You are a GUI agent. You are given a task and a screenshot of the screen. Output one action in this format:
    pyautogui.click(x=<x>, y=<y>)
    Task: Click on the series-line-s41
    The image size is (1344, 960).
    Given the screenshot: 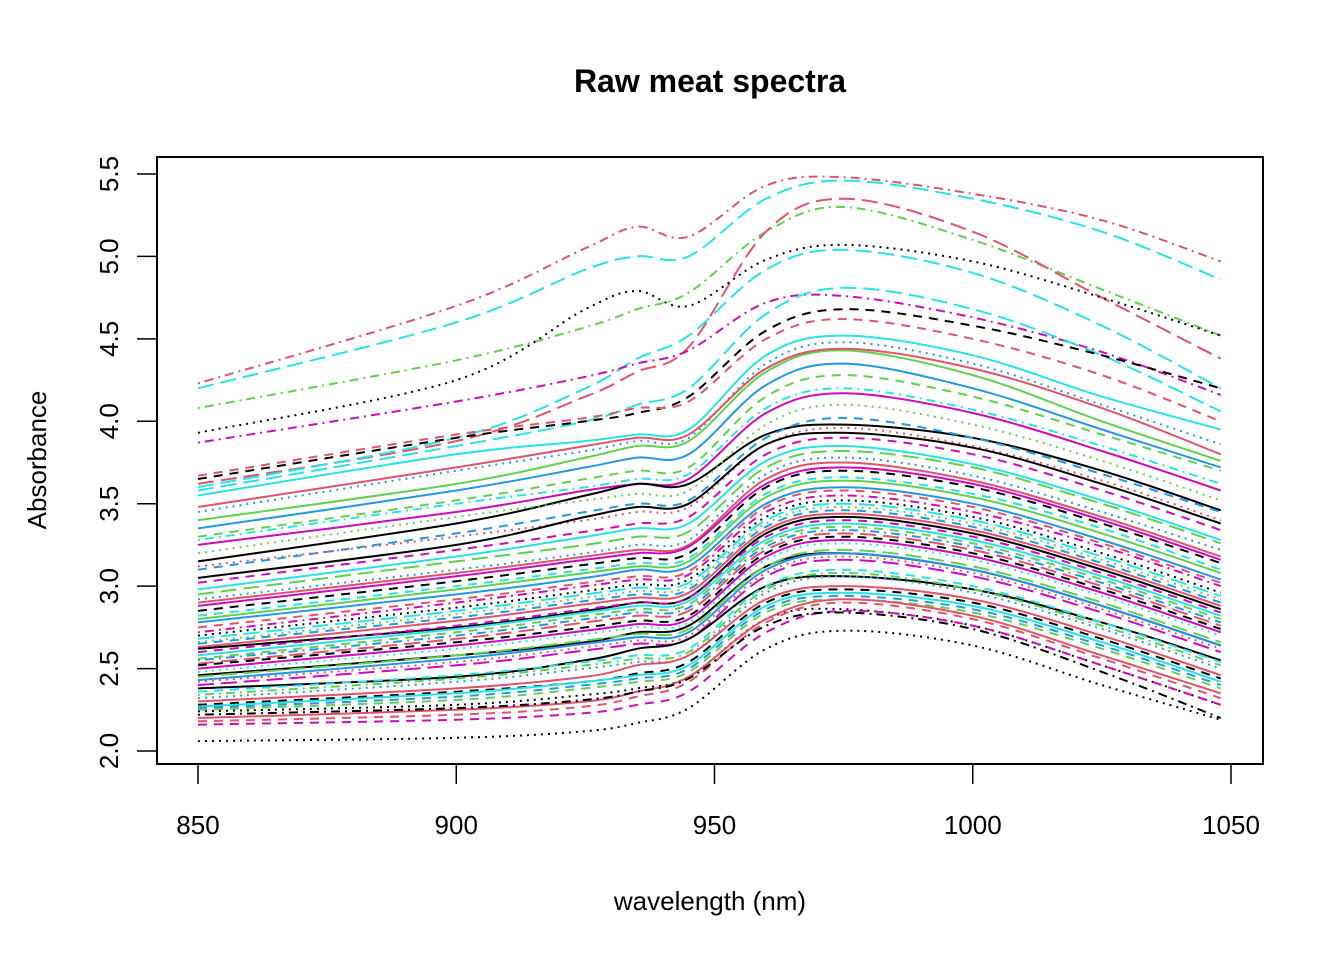 What is the action you would take?
    pyautogui.click(x=709, y=582)
    